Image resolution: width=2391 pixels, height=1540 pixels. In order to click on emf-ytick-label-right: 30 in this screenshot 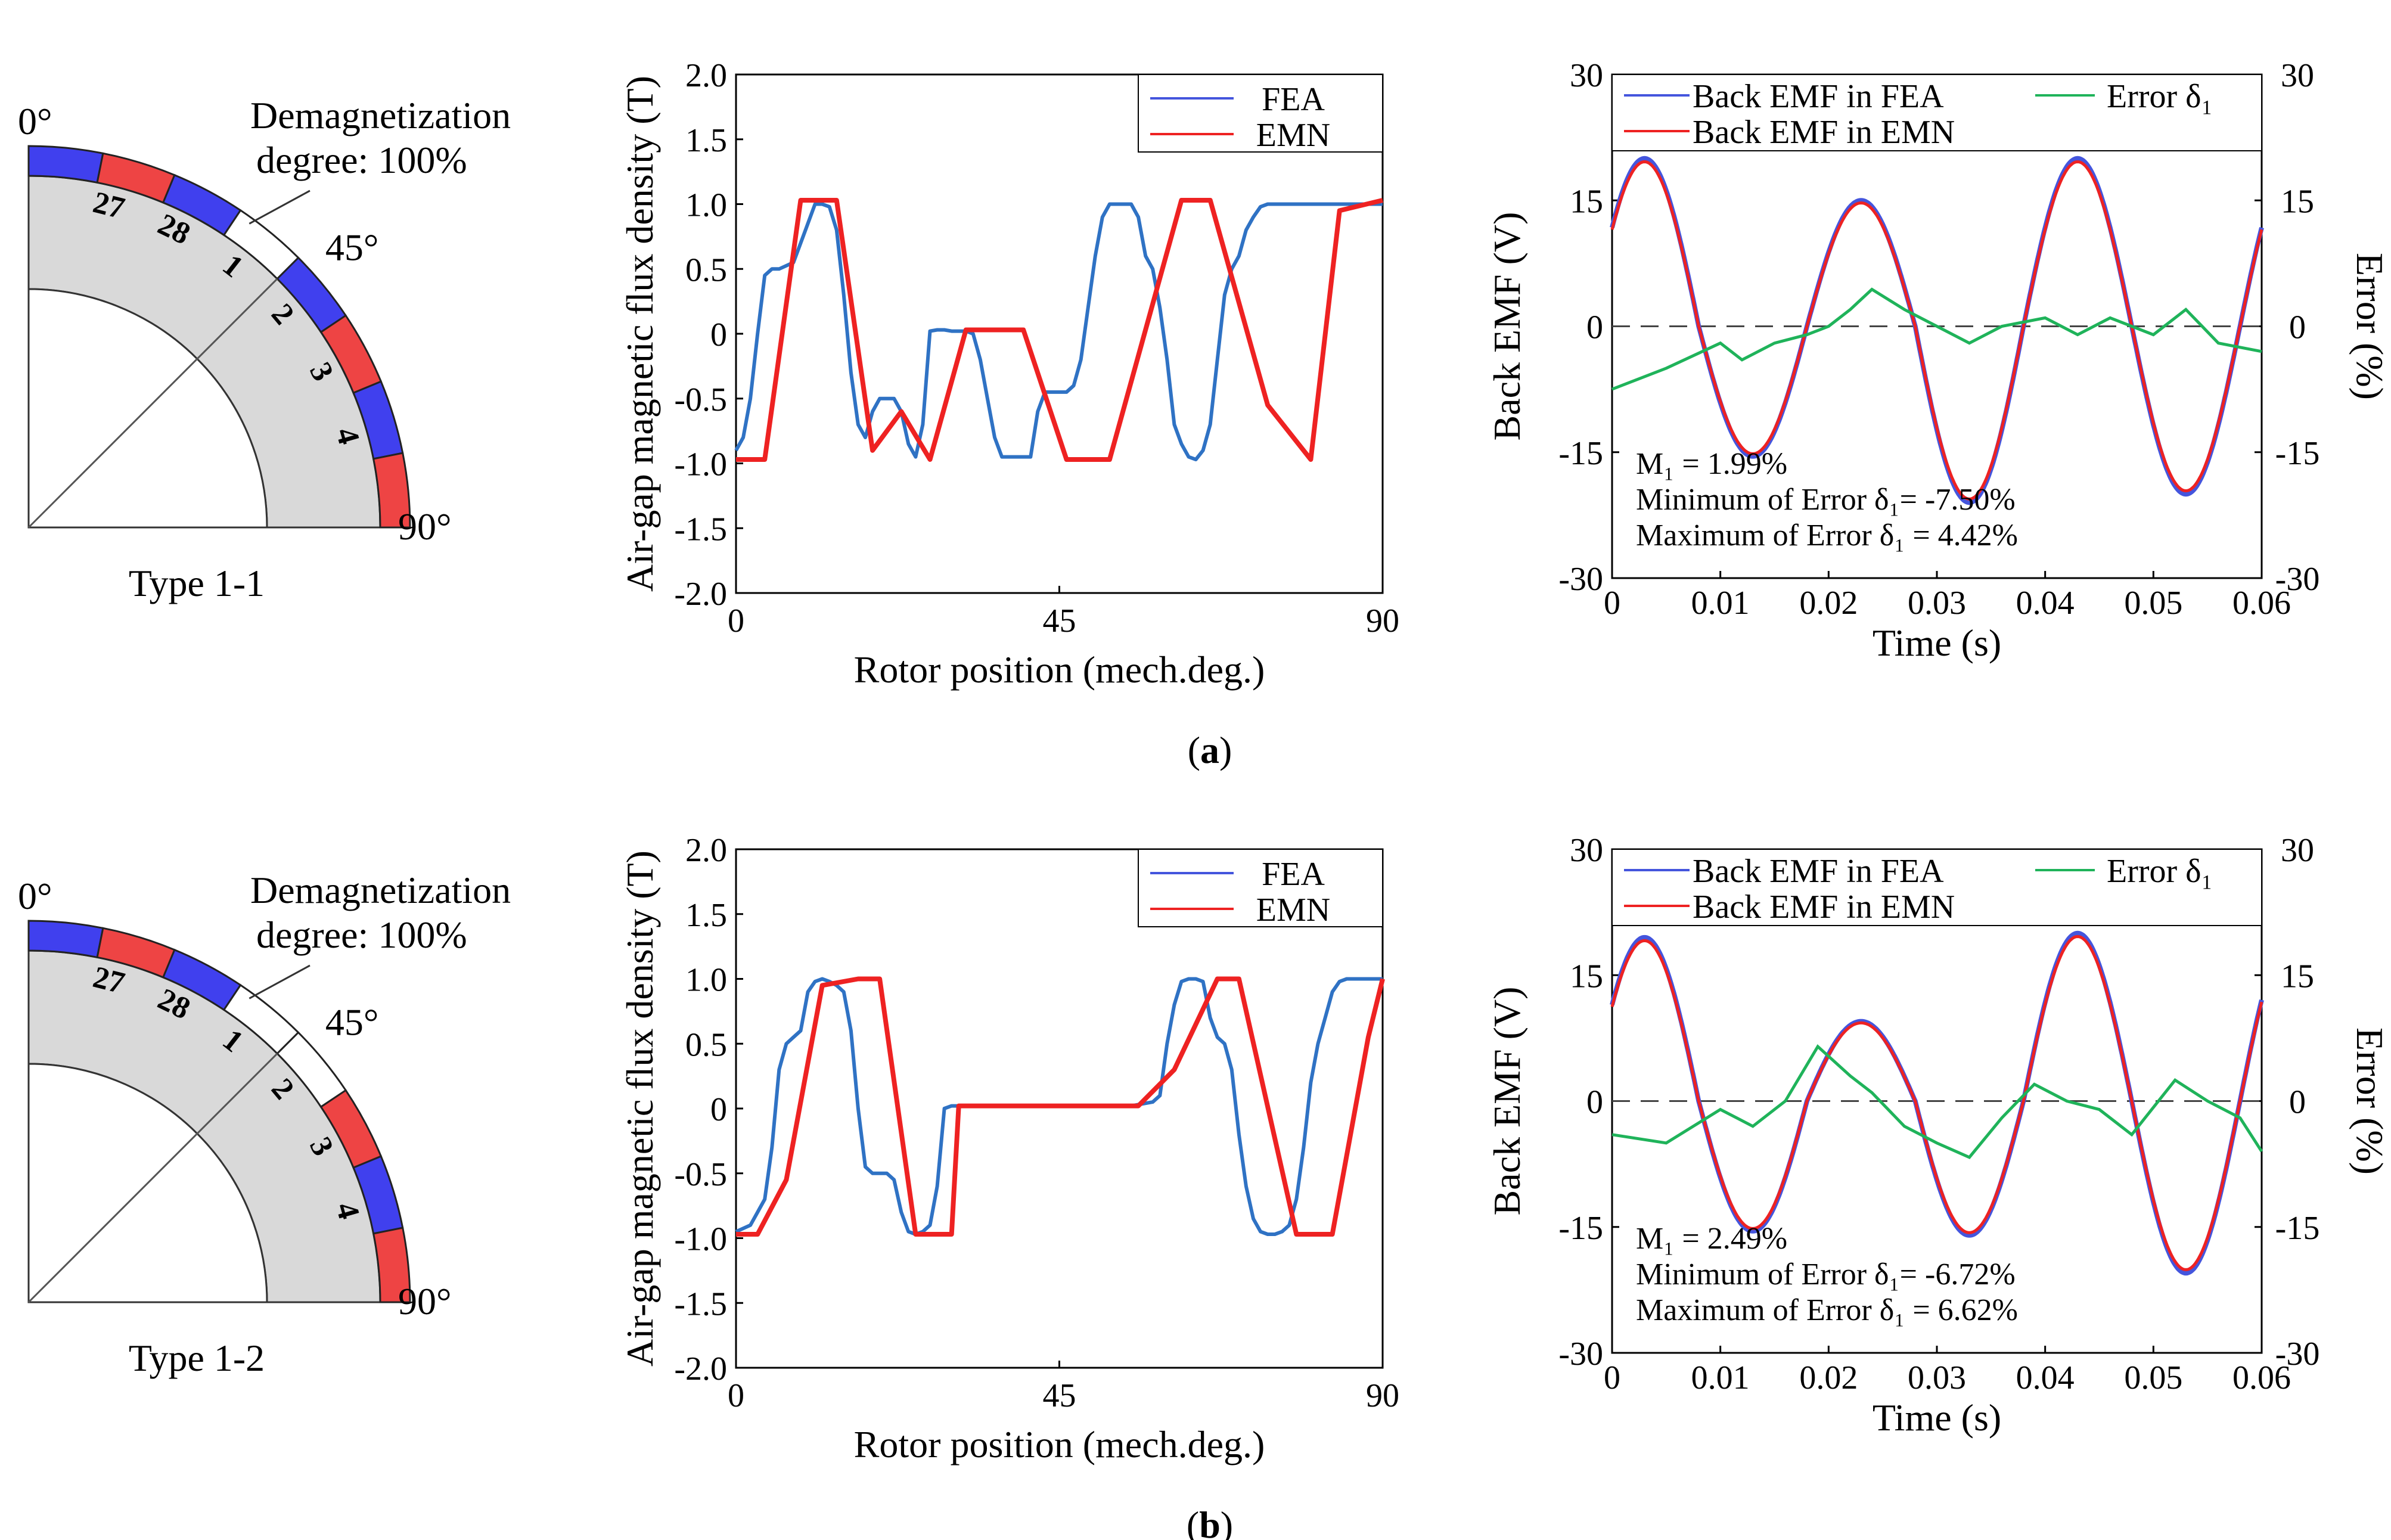, I will do `click(2297, 850)`.